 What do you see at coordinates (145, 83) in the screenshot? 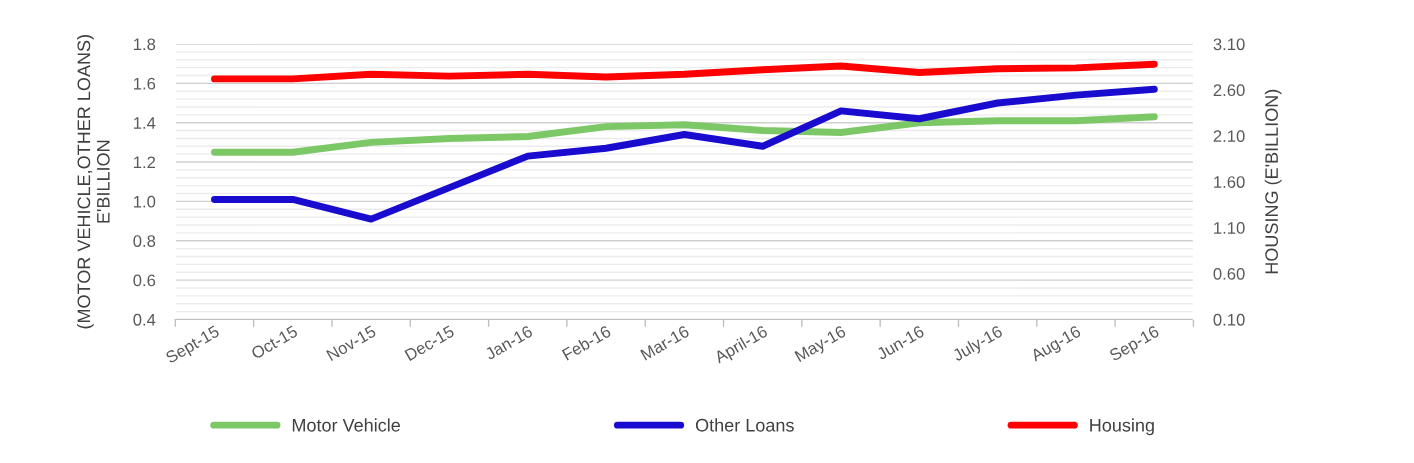
I see `y-tick-label: 1.6` at bounding box center [145, 83].